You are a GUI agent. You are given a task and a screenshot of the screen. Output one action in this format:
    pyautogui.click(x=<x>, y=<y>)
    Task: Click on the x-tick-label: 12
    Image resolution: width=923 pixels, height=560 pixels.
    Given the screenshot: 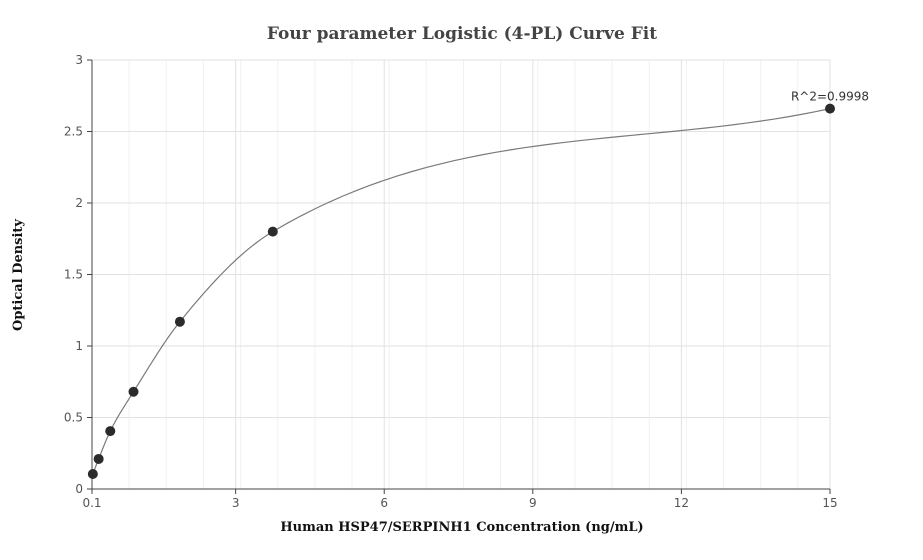 What is the action you would take?
    pyautogui.click(x=681, y=503)
    